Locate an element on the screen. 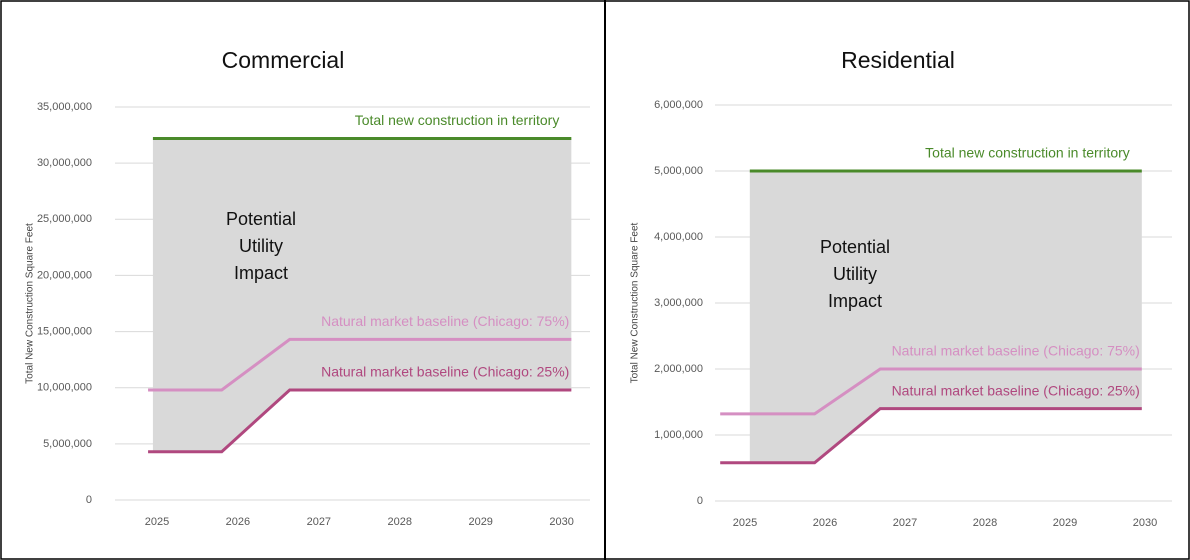  chart-title: Residential is located at coordinates (898, 60).